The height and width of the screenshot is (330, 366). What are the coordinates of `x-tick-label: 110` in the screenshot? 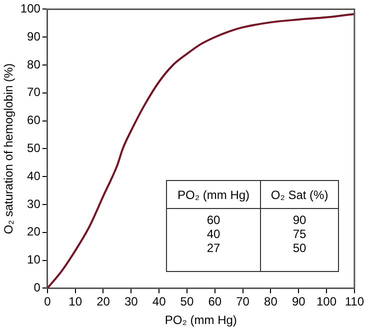 It's located at (354, 301).